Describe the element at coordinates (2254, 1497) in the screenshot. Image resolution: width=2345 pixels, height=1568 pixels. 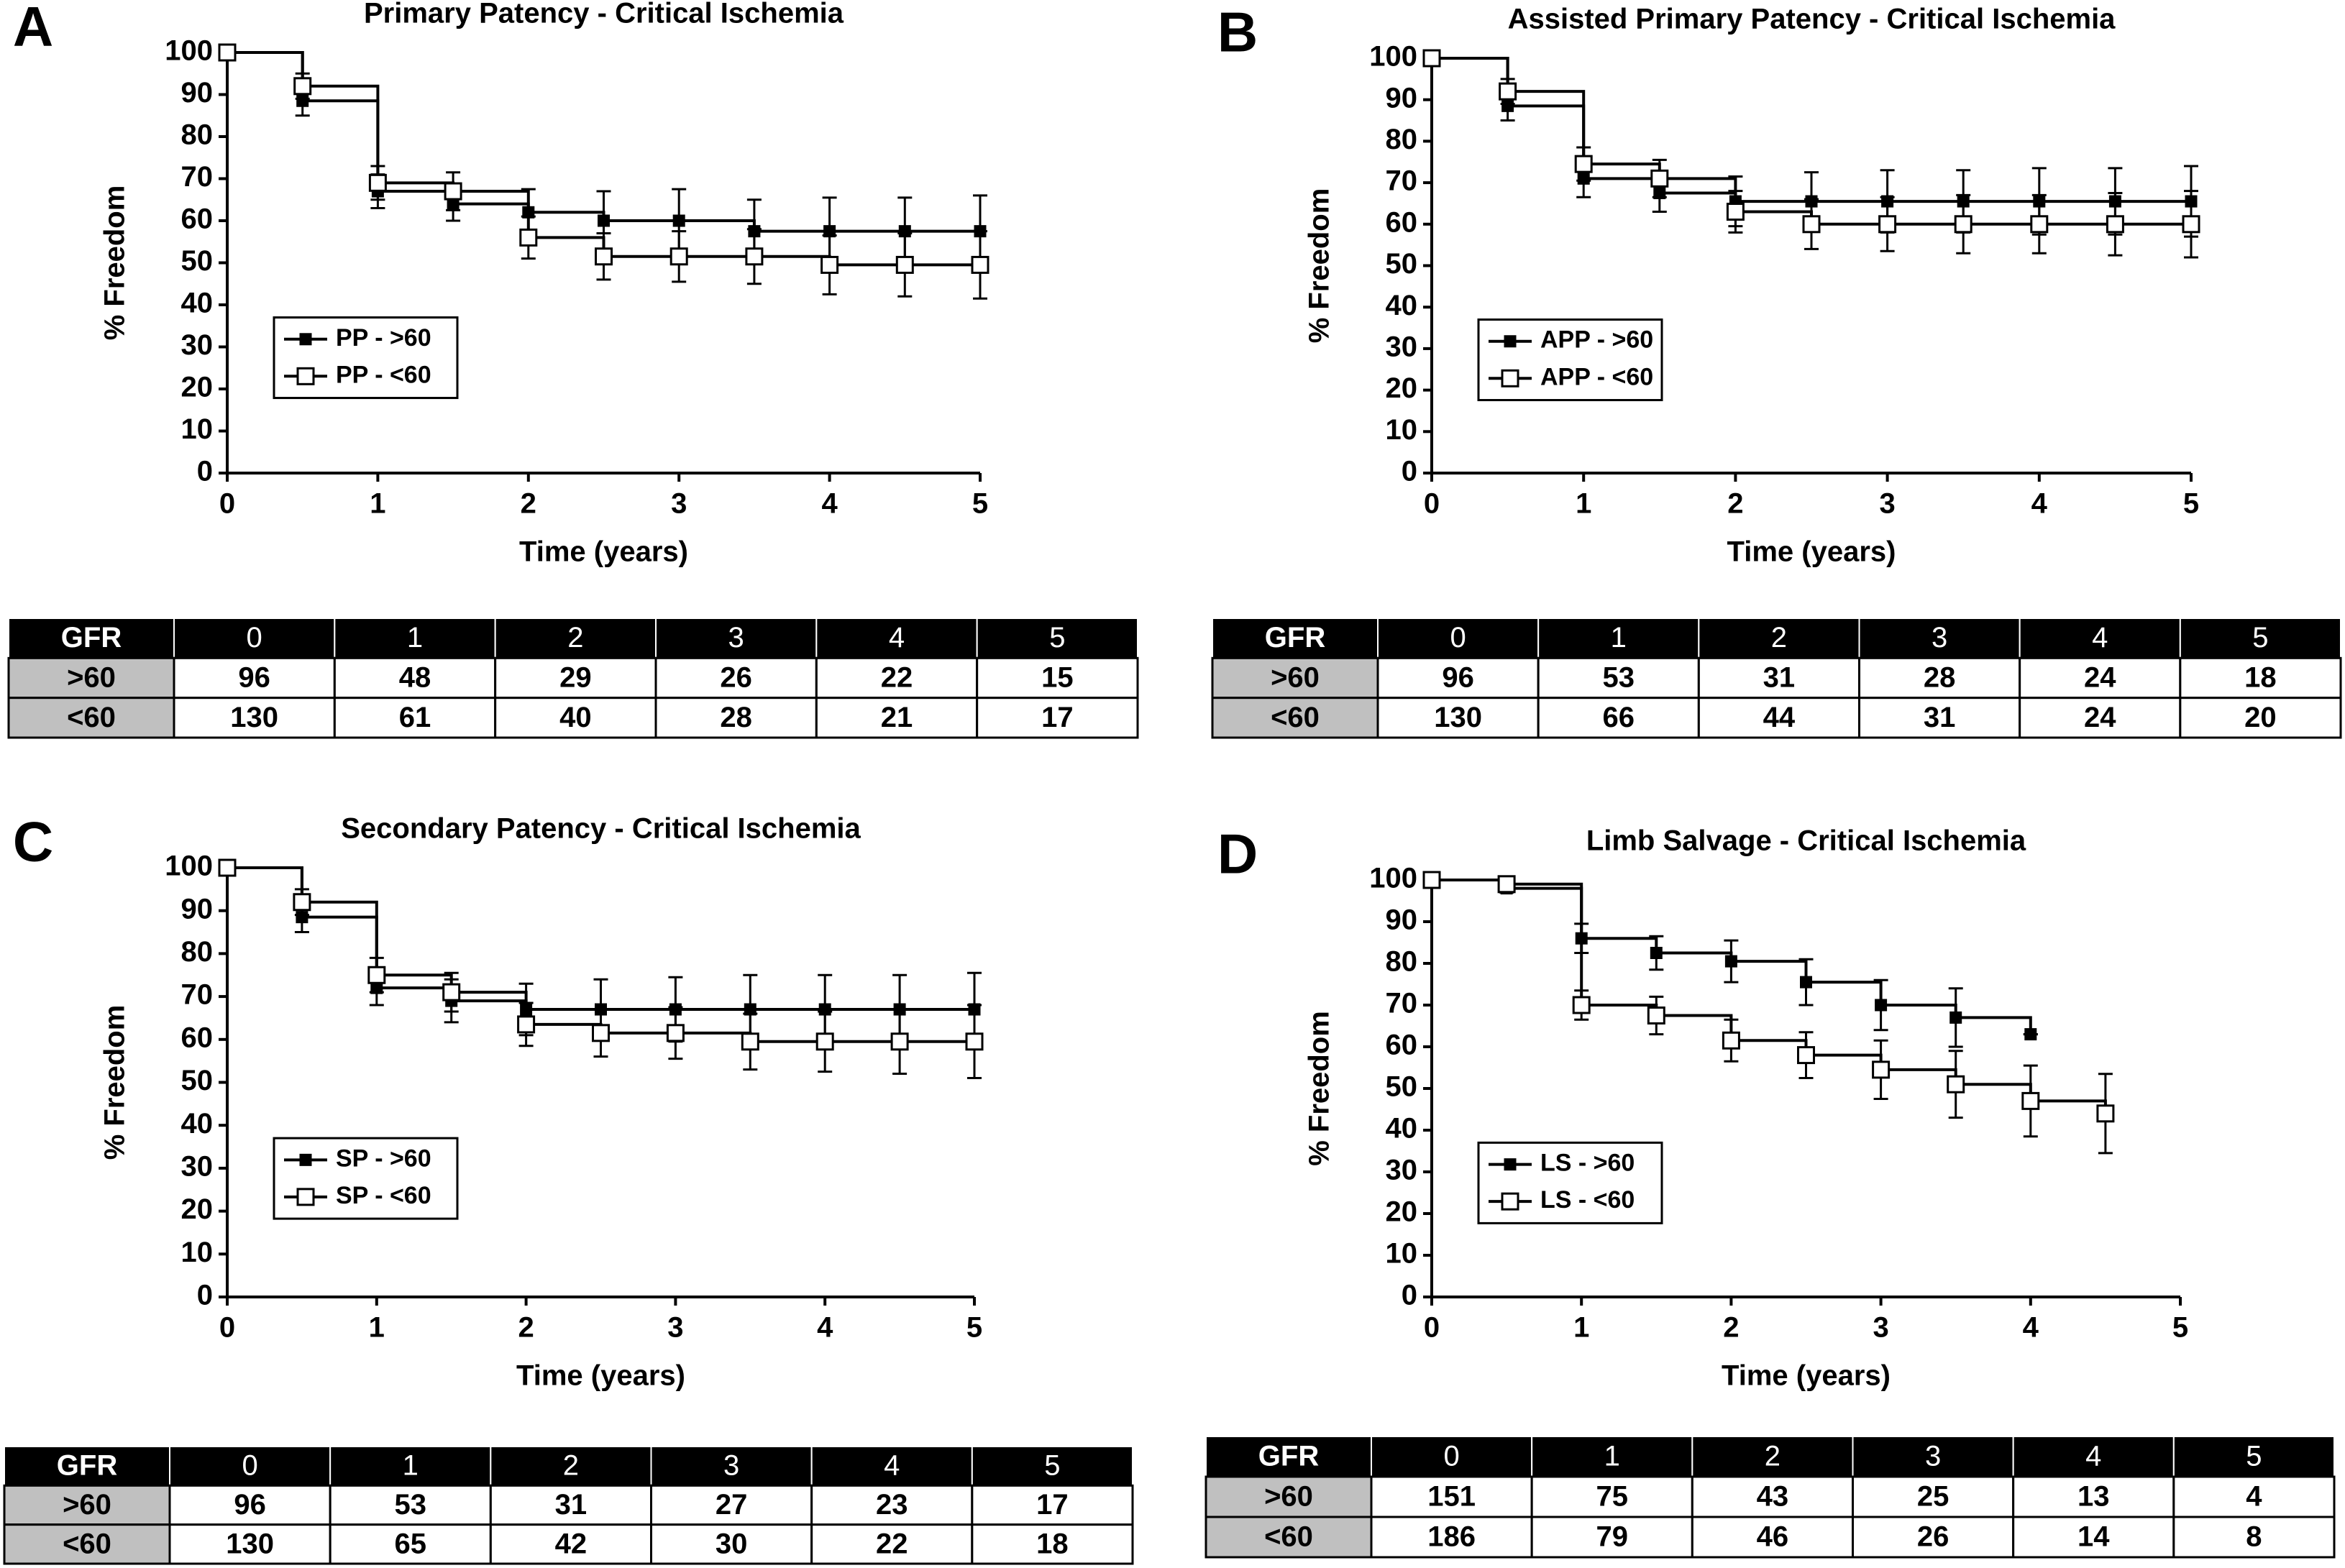
I see `table-cell-text: 4` at that location.